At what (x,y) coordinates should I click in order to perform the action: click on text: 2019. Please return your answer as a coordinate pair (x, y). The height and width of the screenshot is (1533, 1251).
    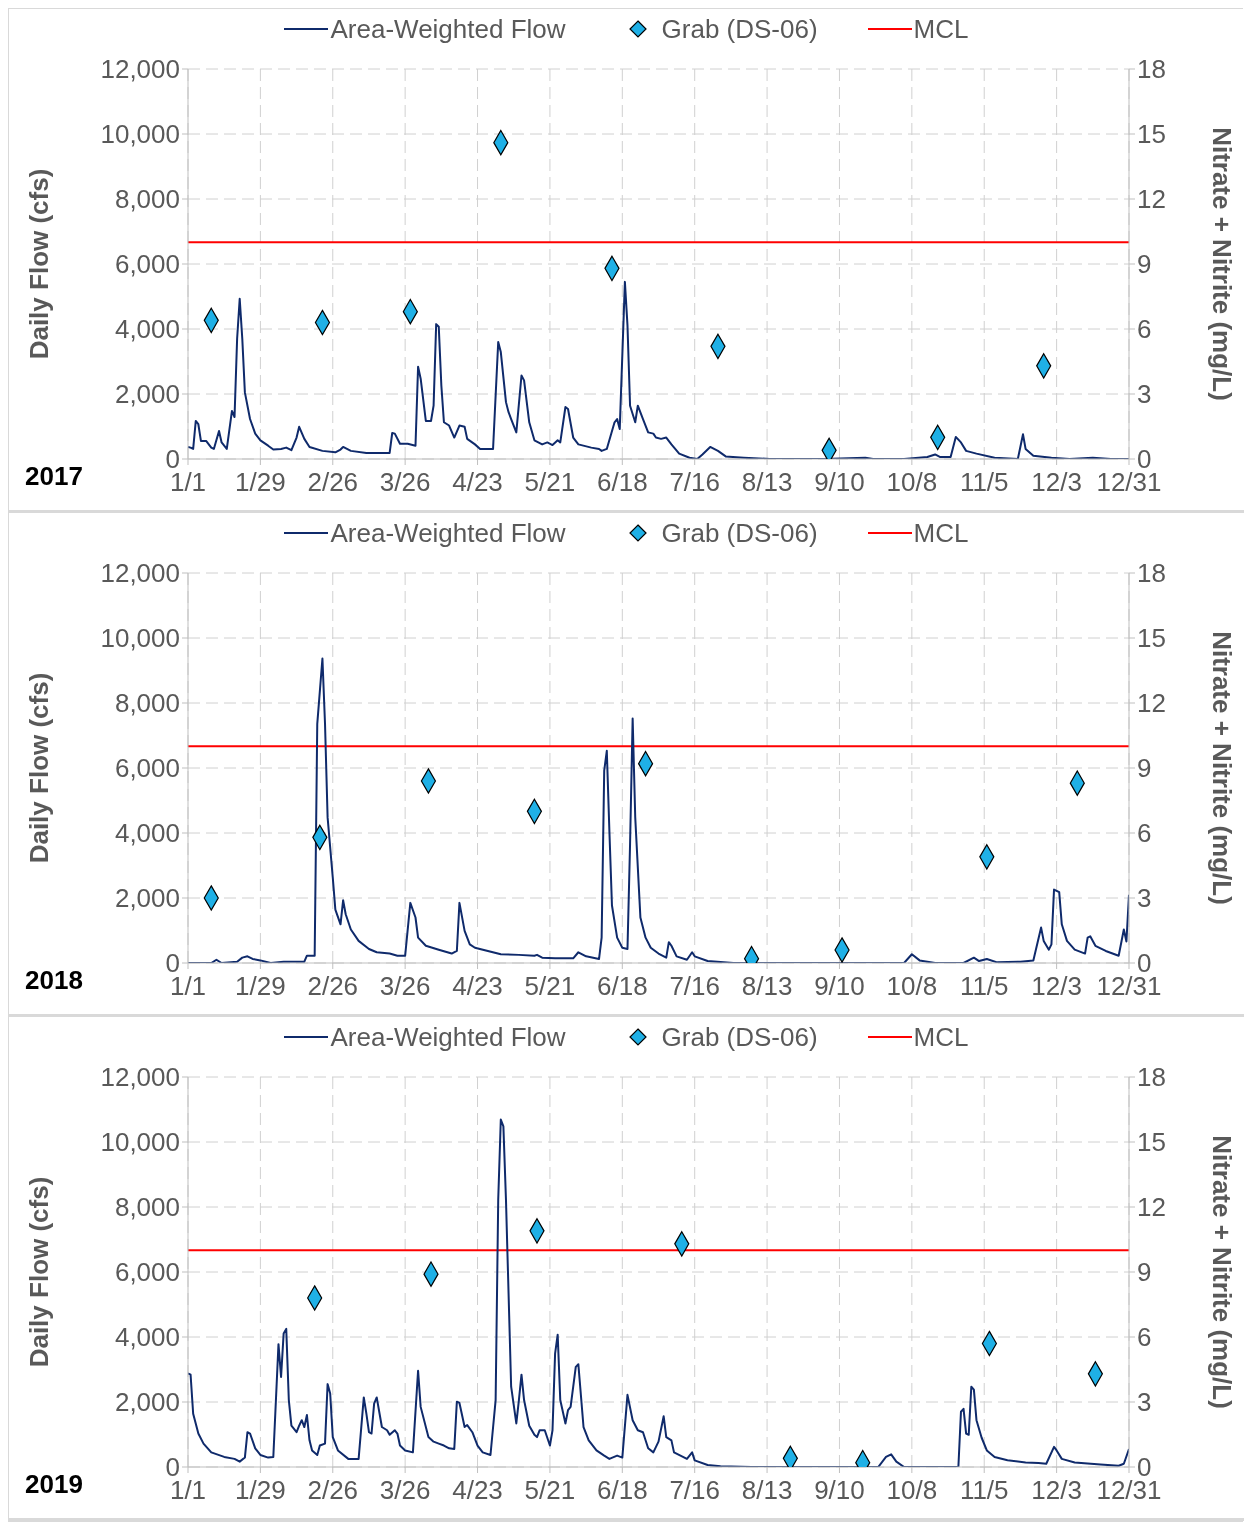
    Looking at the image, I should click on (54, 1484).